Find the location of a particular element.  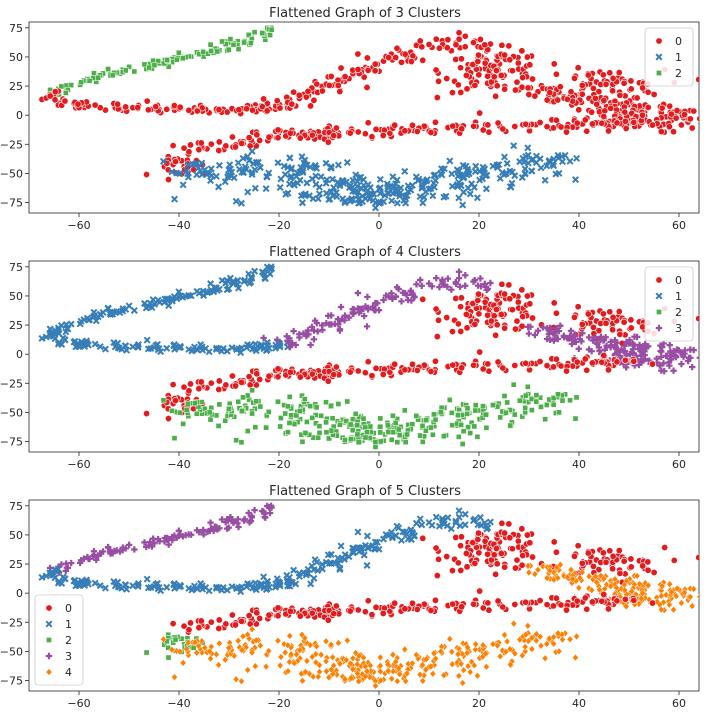

y-tick-label: −25 is located at coordinates (11, 144).